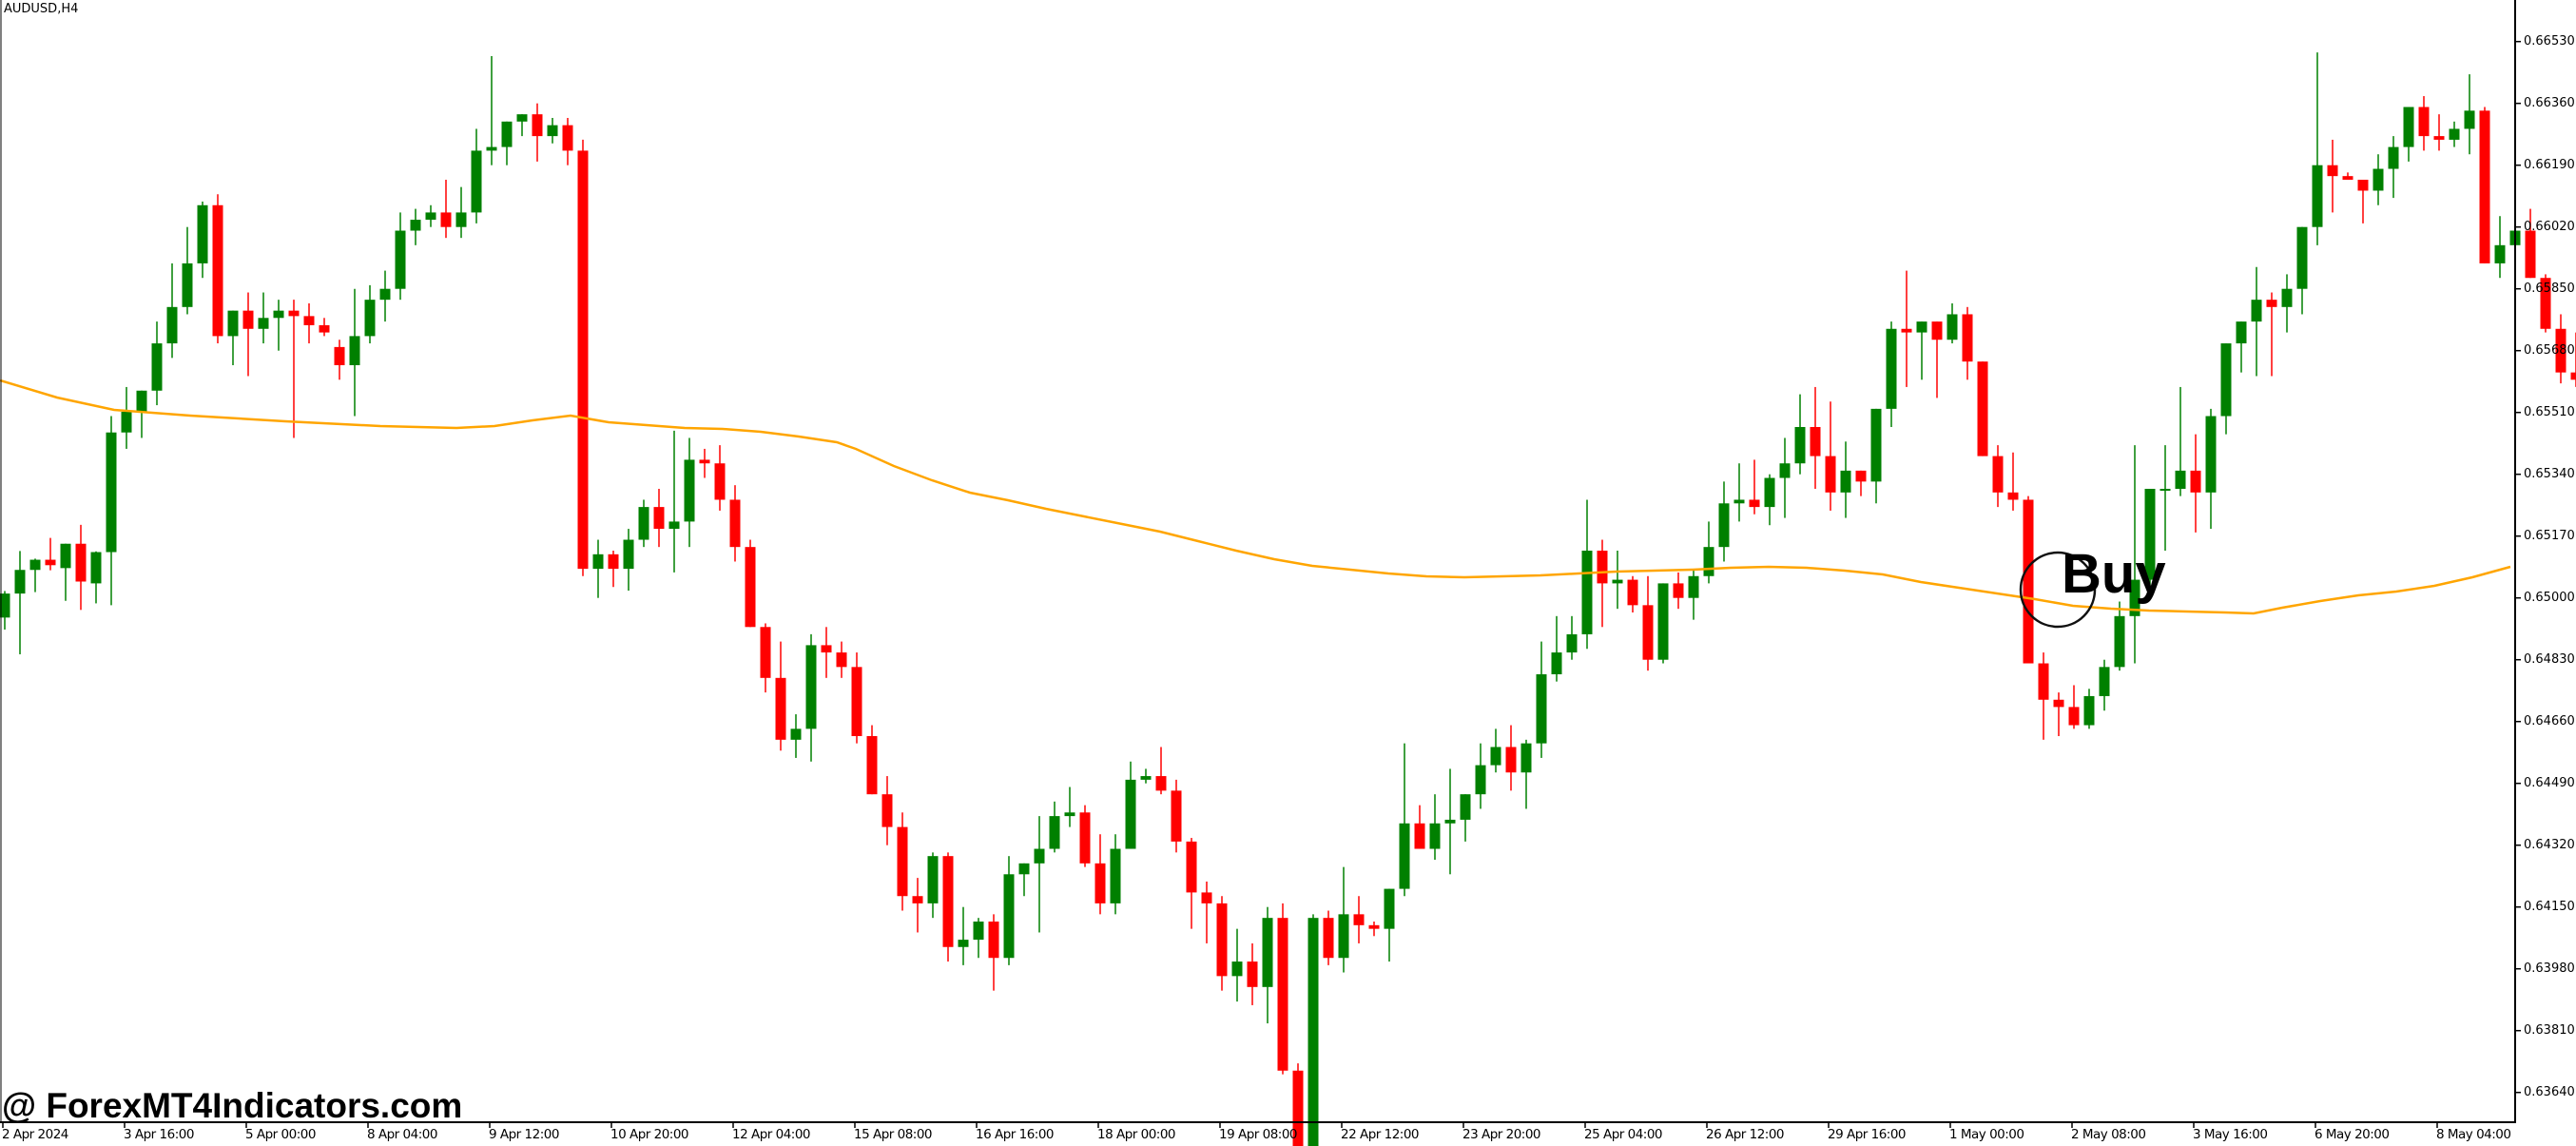 This screenshot has width=2576, height=1146. Describe the element at coordinates (1220, 1125) in the screenshot. I see `time-tick-marks` at that location.